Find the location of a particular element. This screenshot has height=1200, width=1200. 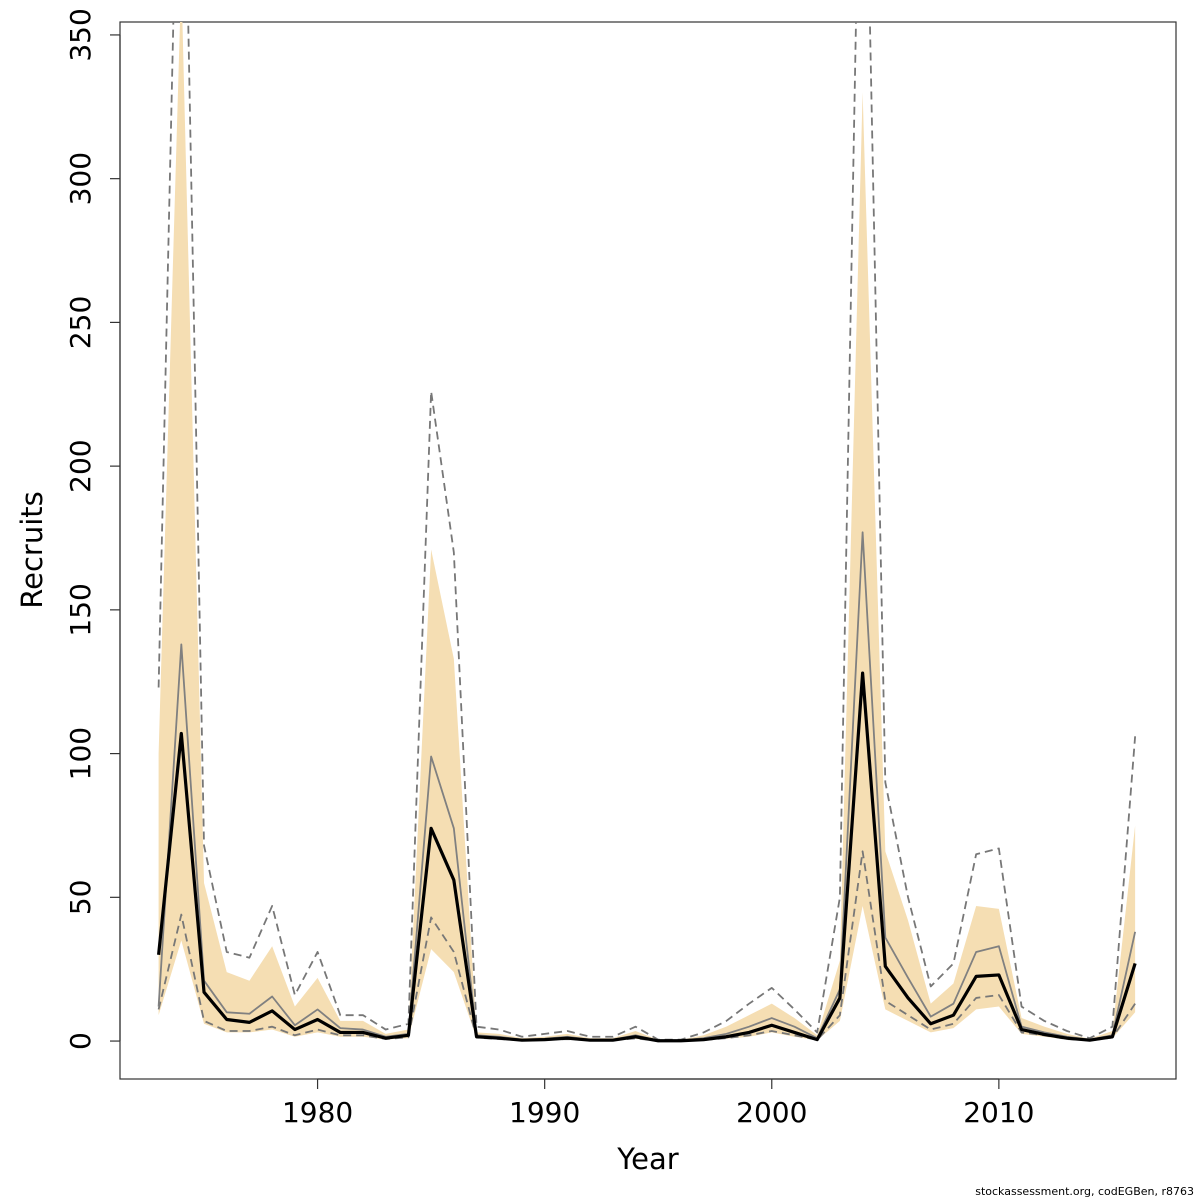

x-tick-label: 1980 is located at coordinates (317, 1112).